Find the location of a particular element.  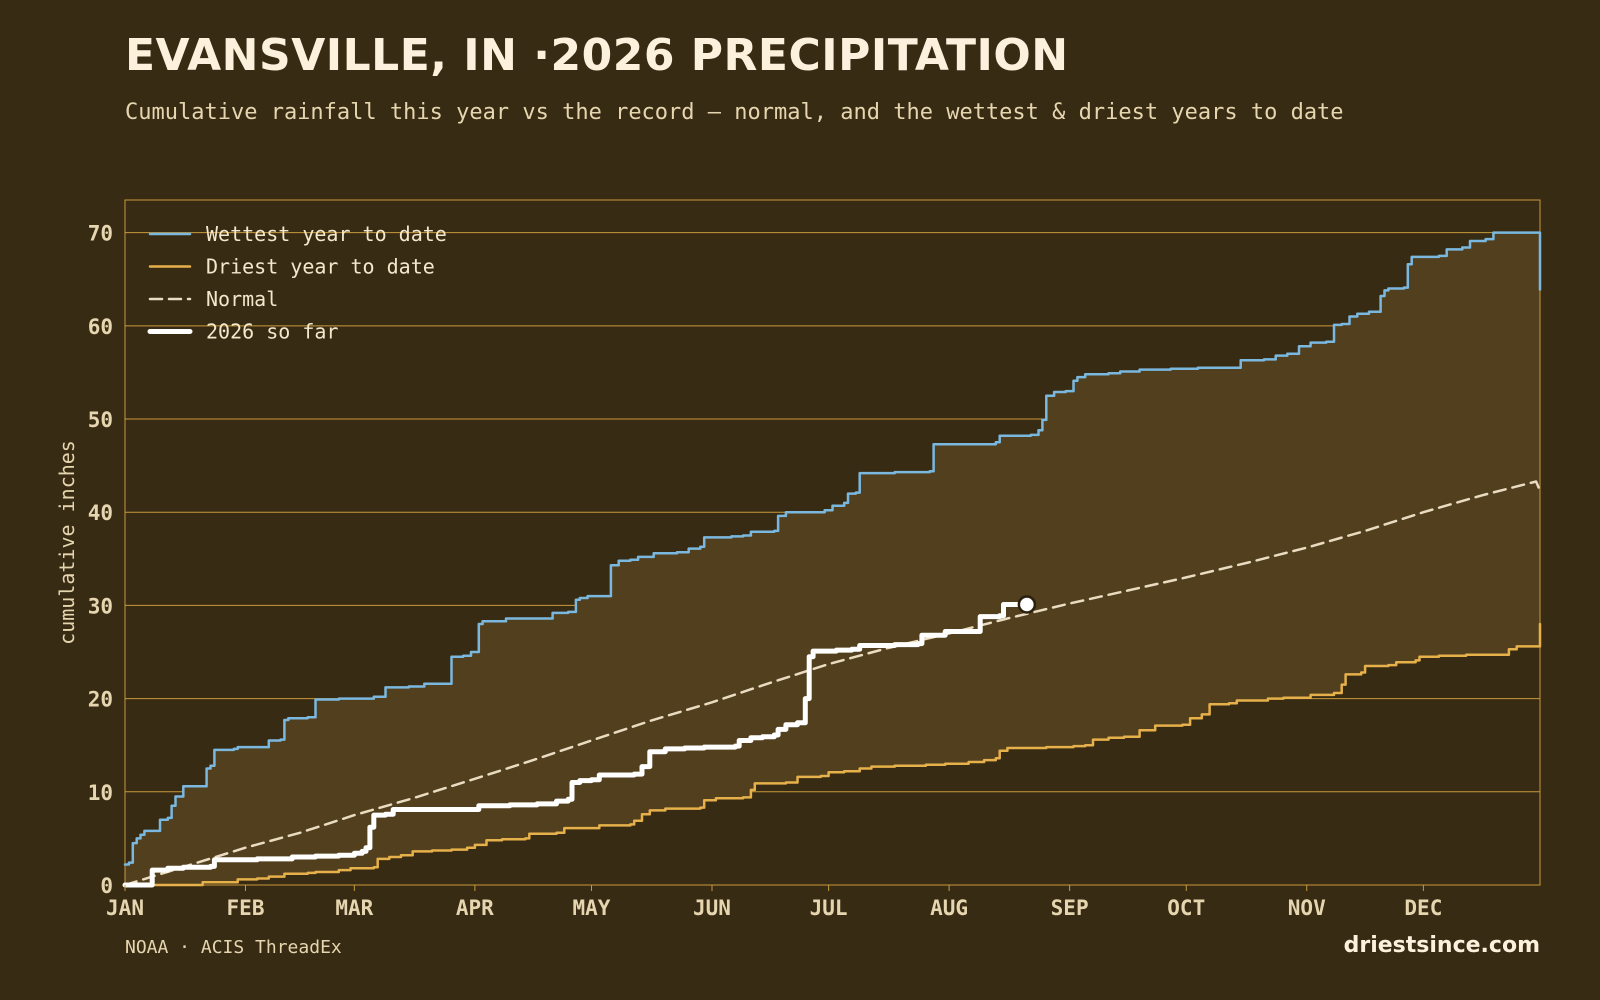

x-tick-label-jul: JUL is located at coordinates (829, 908).